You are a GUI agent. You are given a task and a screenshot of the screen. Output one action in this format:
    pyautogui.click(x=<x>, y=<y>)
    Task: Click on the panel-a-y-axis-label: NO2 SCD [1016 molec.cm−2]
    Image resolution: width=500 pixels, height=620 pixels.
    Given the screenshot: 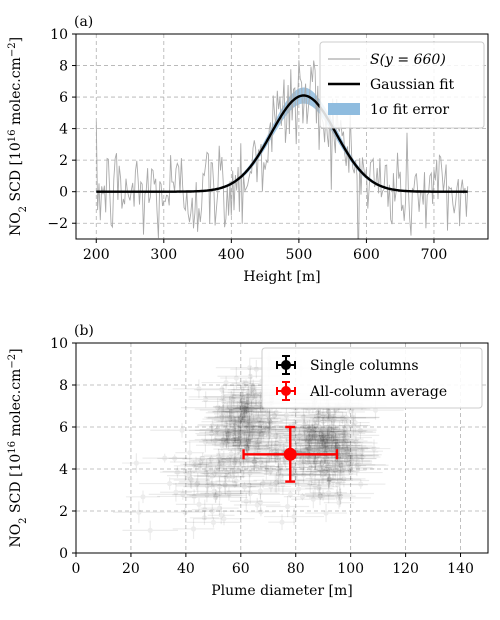 What is the action you would take?
    pyautogui.click(x=18, y=136)
    